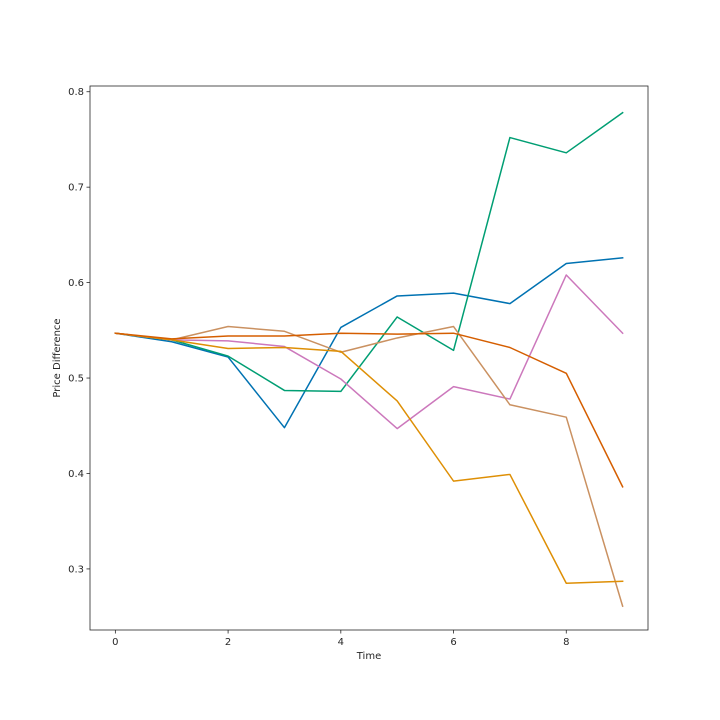 The width and height of the screenshot is (720, 720). What do you see at coordinates (228, 642) in the screenshot?
I see `x-tick-label: 2` at bounding box center [228, 642].